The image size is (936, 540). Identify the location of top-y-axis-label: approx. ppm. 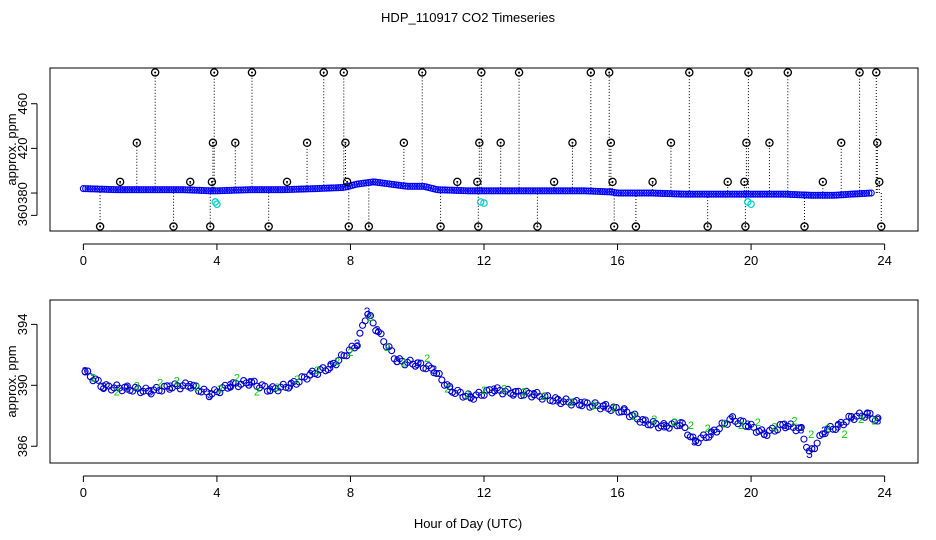
(11, 149).